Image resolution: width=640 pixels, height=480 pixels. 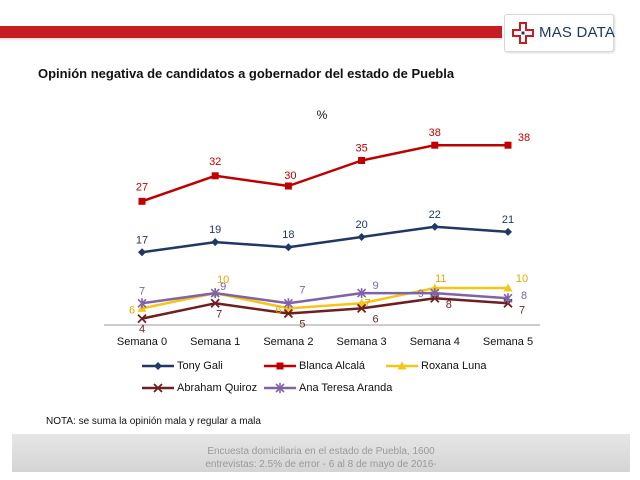 What do you see at coordinates (402, 365) in the screenshot?
I see `legend-marker-triangle` at bounding box center [402, 365].